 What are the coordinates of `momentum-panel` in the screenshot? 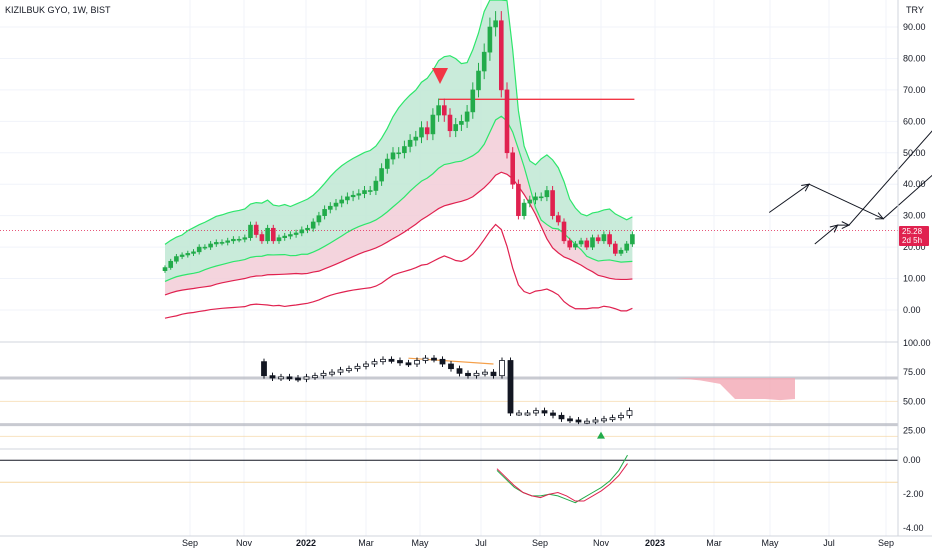 It's located at (449, 479).